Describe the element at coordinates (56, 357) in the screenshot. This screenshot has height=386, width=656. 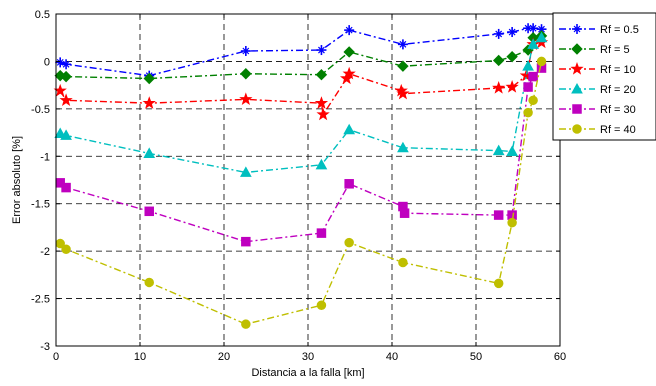
I see `x-tick-label: 0` at that location.